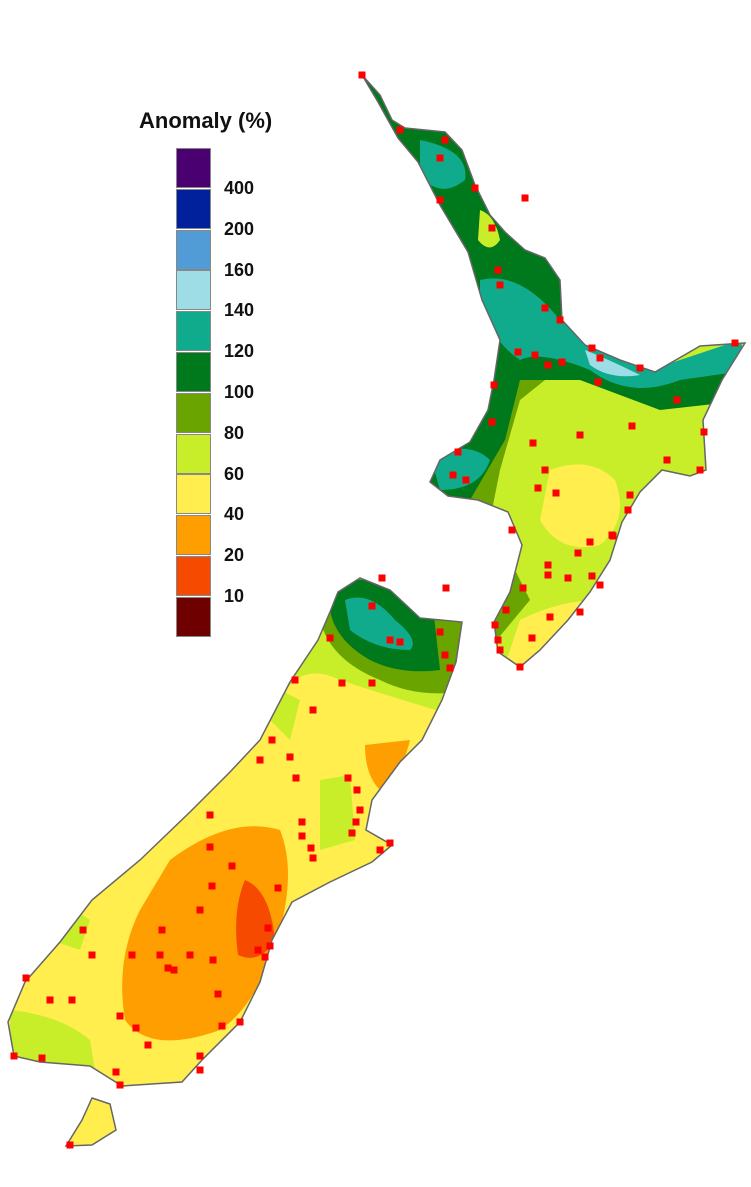 The width and height of the screenshot is (751, 1187). Describe the element at coordinates (234, 555) in the screenshot. I see `legend-label: 20` at that location.